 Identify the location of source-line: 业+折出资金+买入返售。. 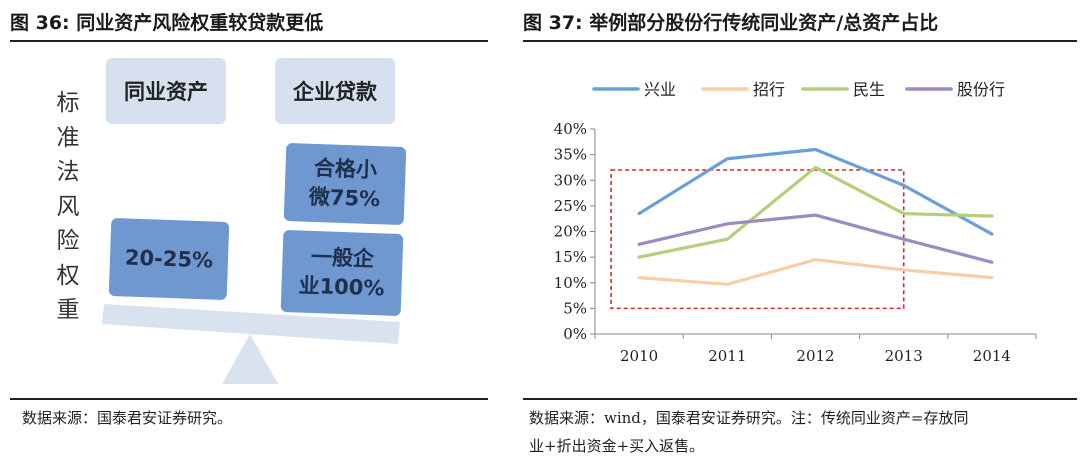
(617, 446).